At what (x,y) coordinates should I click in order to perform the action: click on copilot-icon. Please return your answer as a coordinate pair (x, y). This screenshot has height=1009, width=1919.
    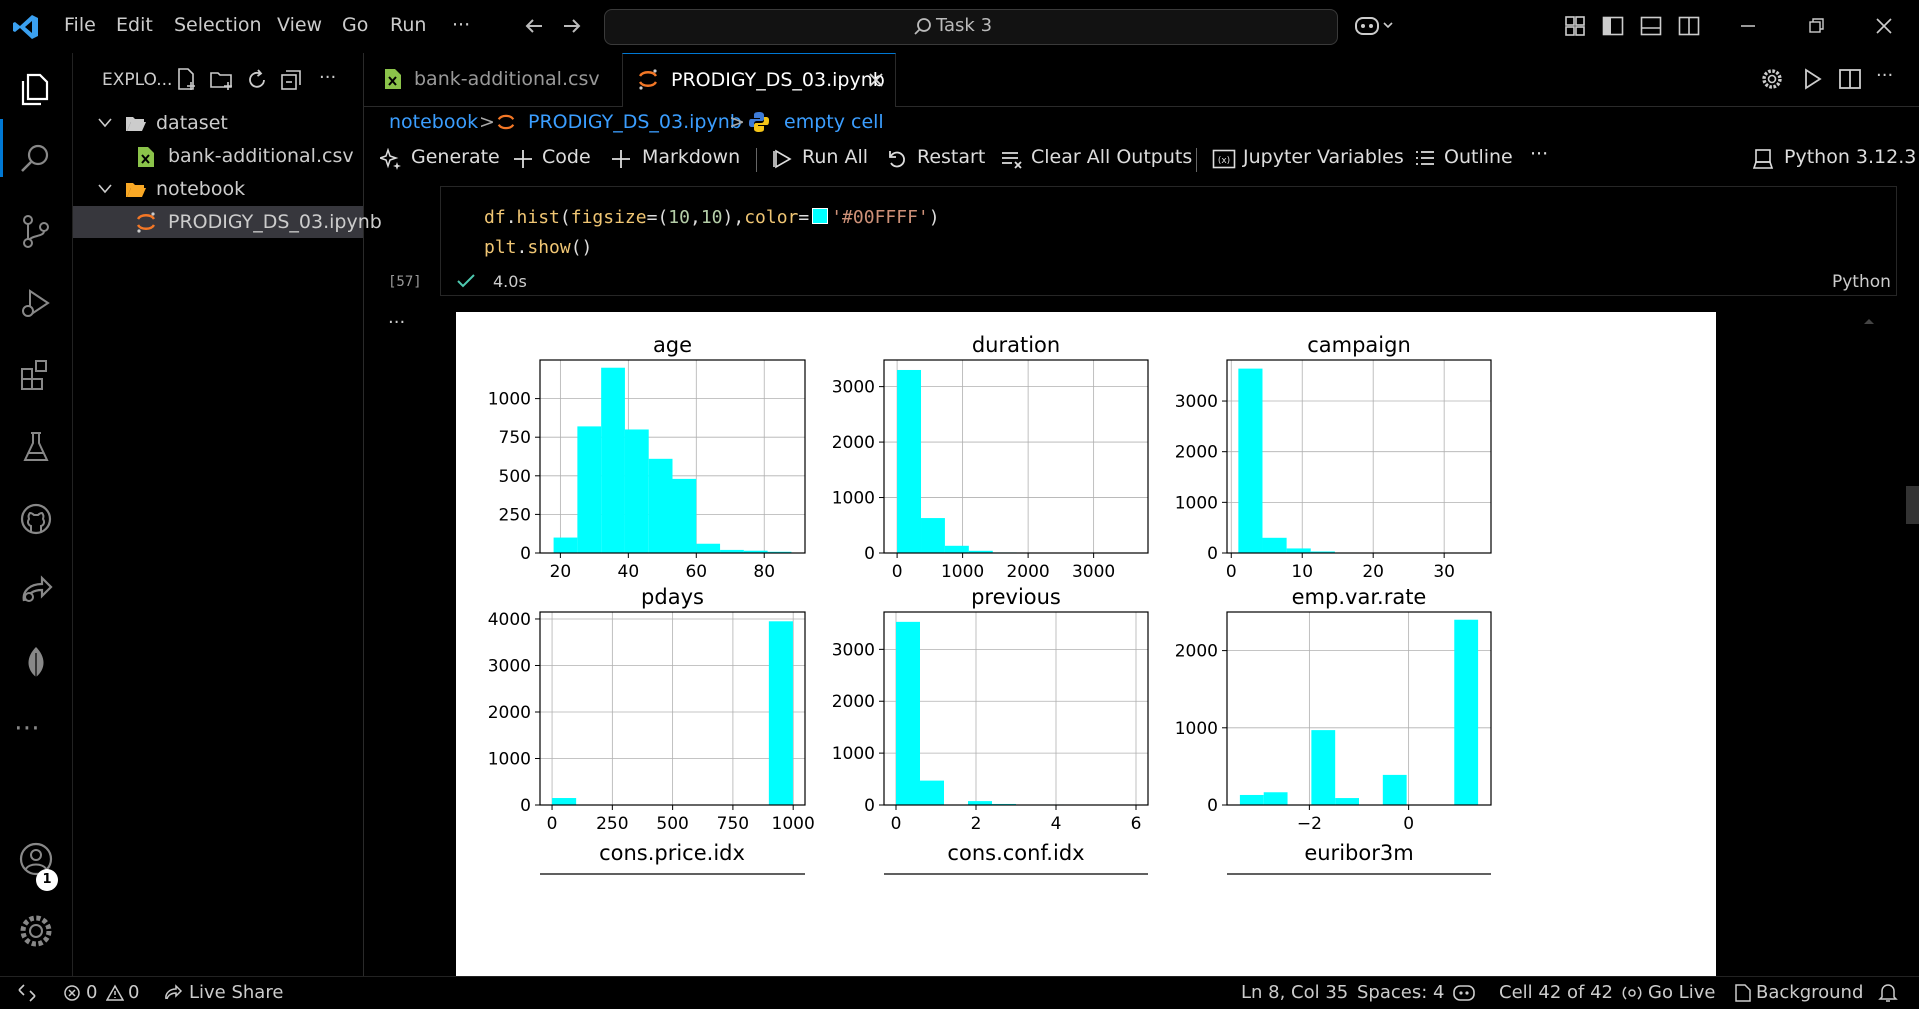
    Looking at the image, I should click on (1374, 26).